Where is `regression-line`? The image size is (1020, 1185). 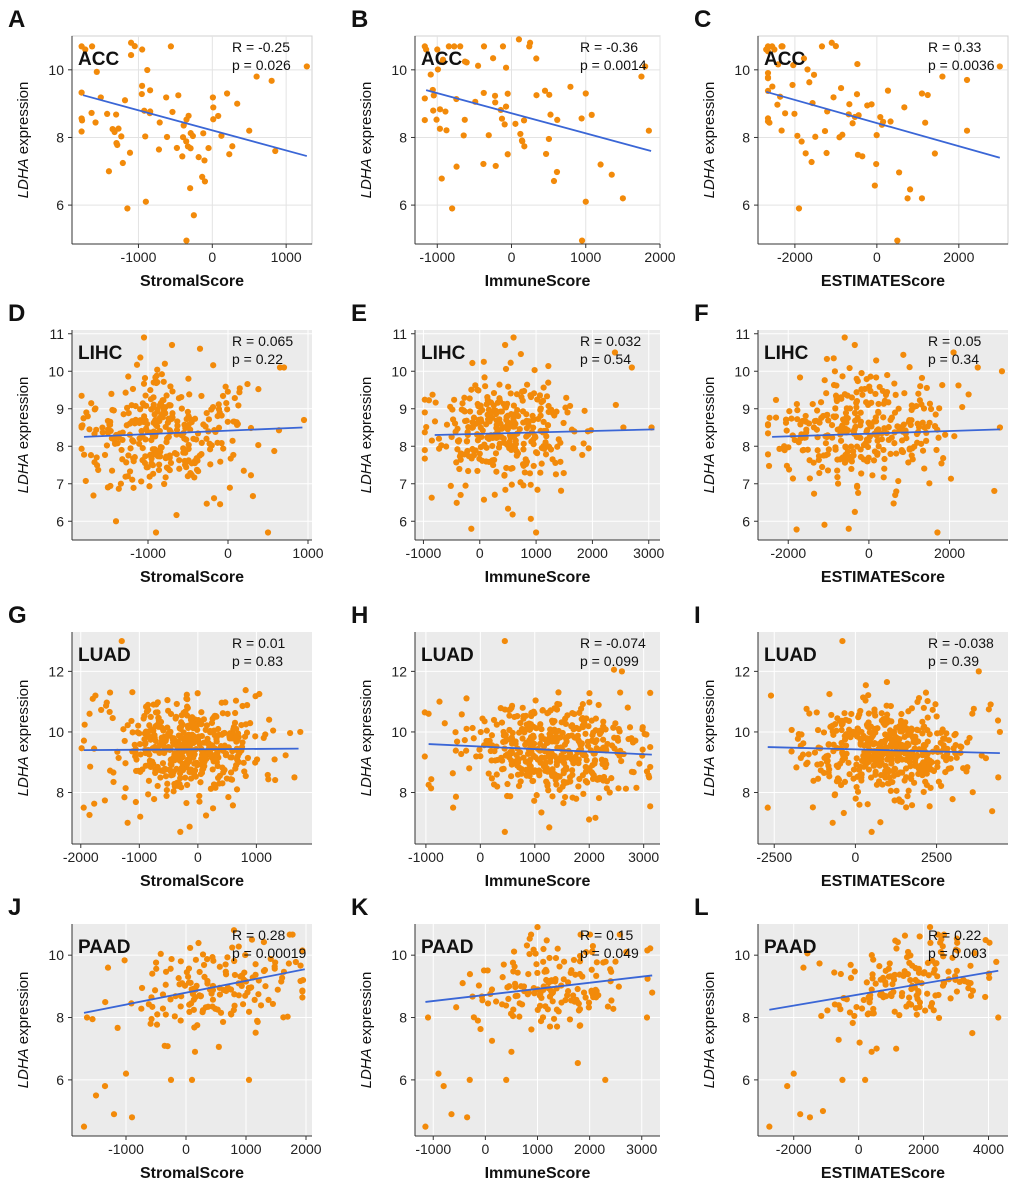 regression-line is located at coordinates (540, 749).